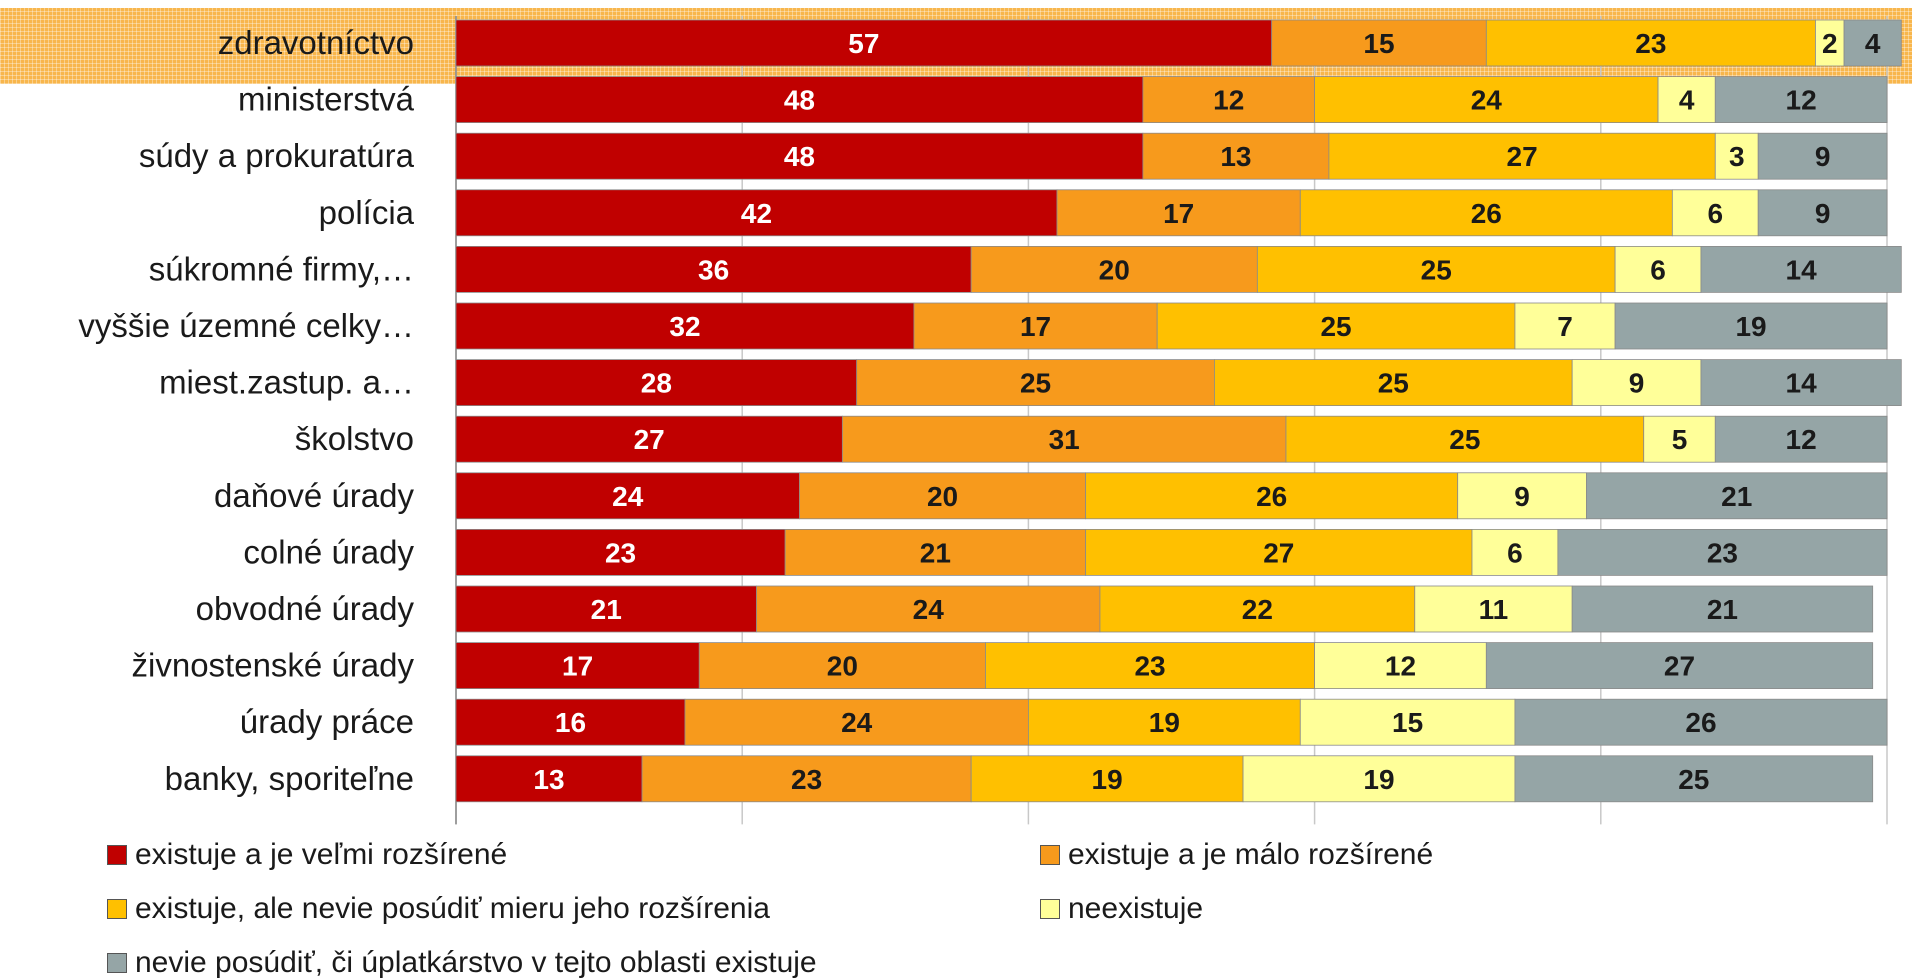 This screenshot has height=980, width=1912. I want to click on data-label: 2, so click(1830, 43).